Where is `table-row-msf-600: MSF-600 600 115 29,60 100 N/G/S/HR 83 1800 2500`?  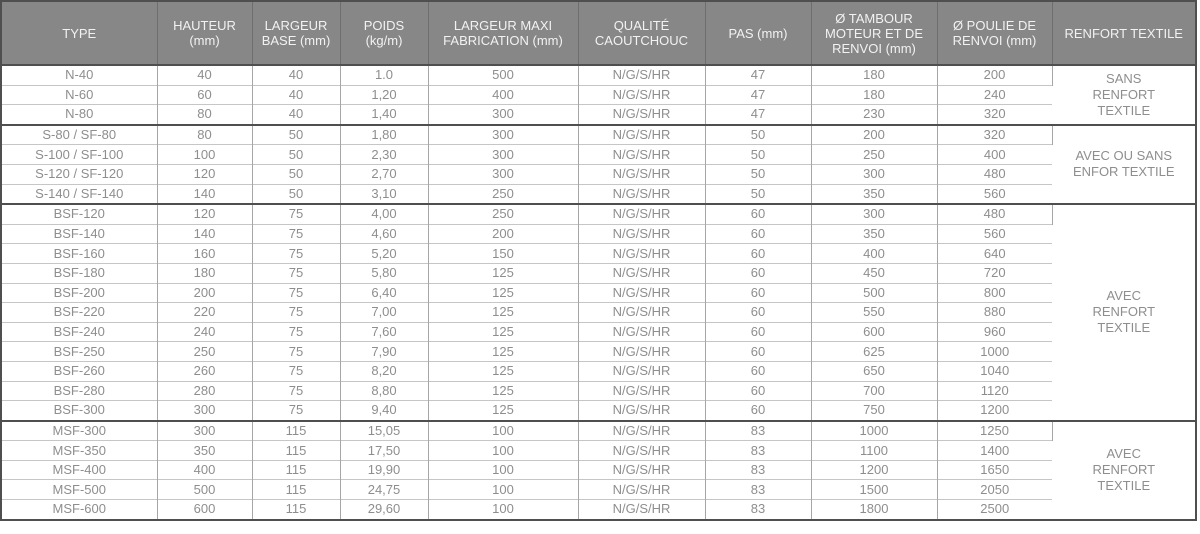 table-row-msf-600: MSF-600 600 115 29,60 100 N/G/S/HR 83 1800 2500 is located at coordinates (598, 509).